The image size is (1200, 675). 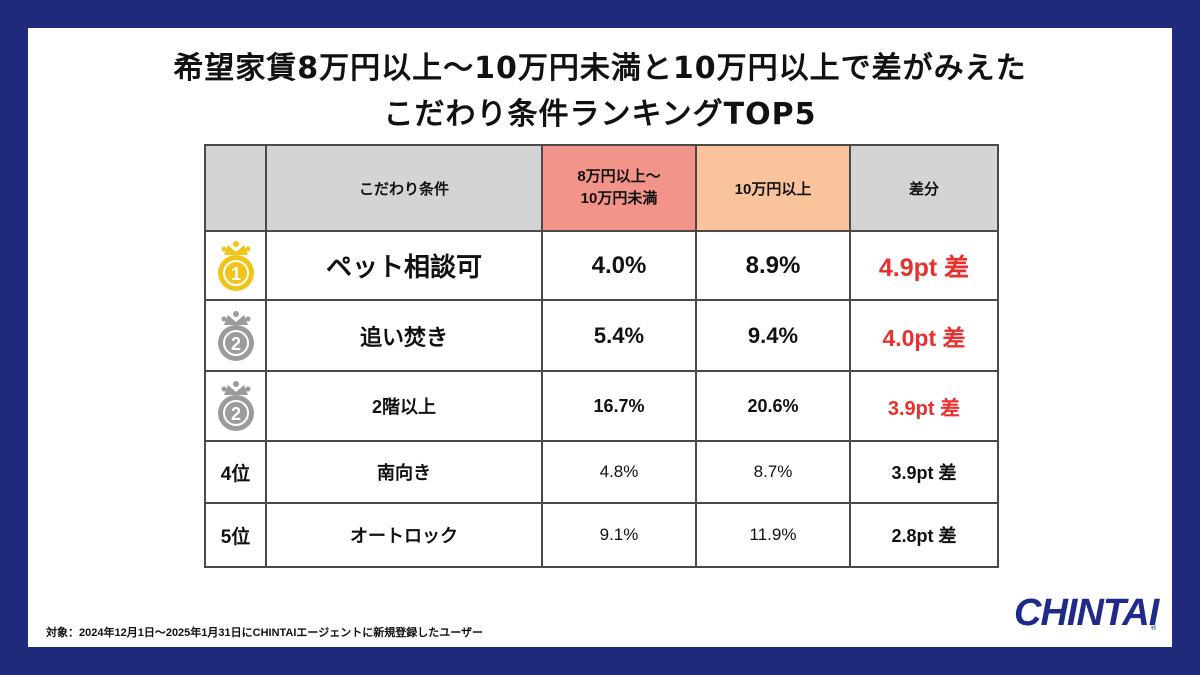 I want to click on header-diff: 差分, so click(x=924, y=188).